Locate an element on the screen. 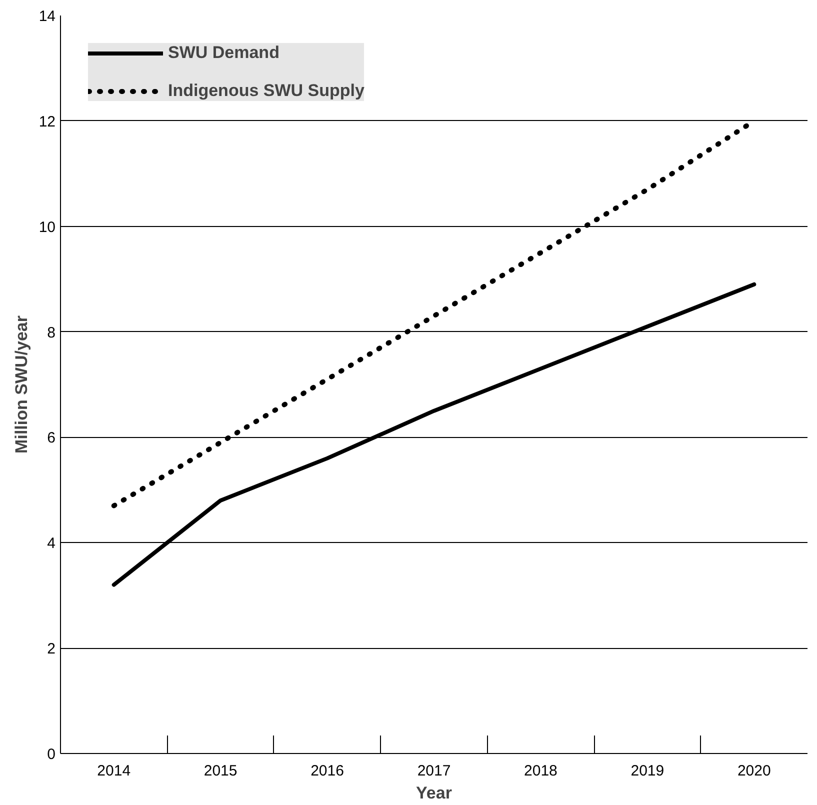 Image resolution: width=817 pixels, height=805 pixels. x-tick-label: 2016 is located at coordinates (327, 771).